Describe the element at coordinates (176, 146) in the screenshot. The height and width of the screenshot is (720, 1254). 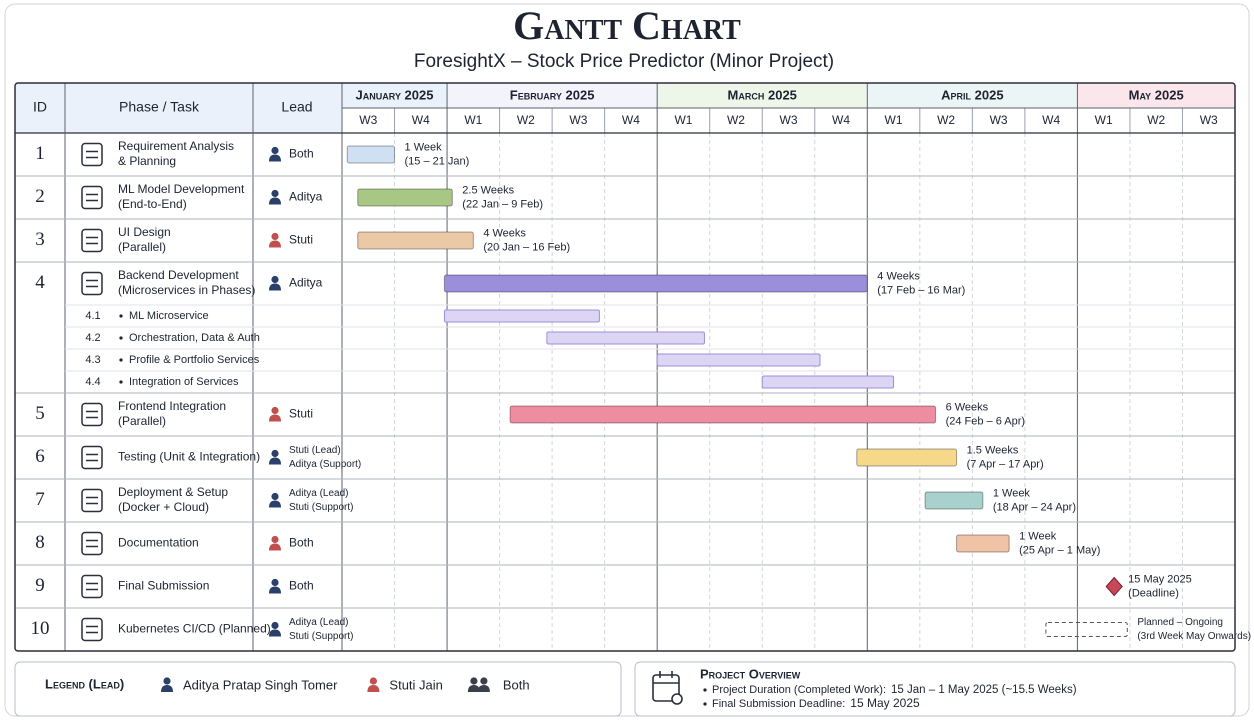
I see `task-name: Requirement Analysis` at that location.